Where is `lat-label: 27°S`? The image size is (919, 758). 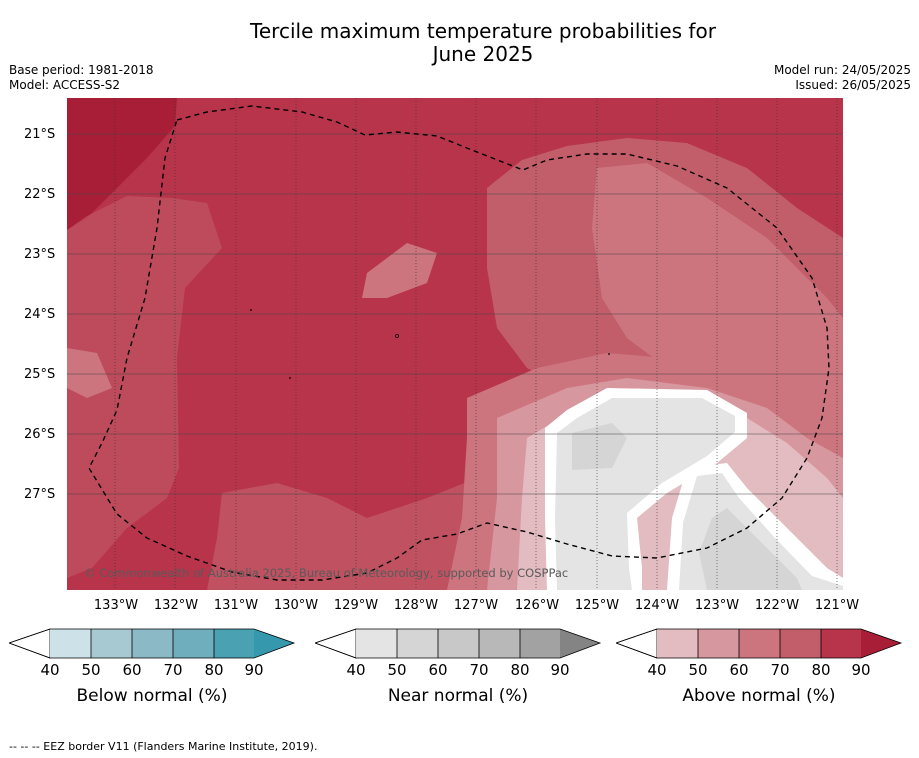
lat-label: 27°S is located at coordinates (40, 494).